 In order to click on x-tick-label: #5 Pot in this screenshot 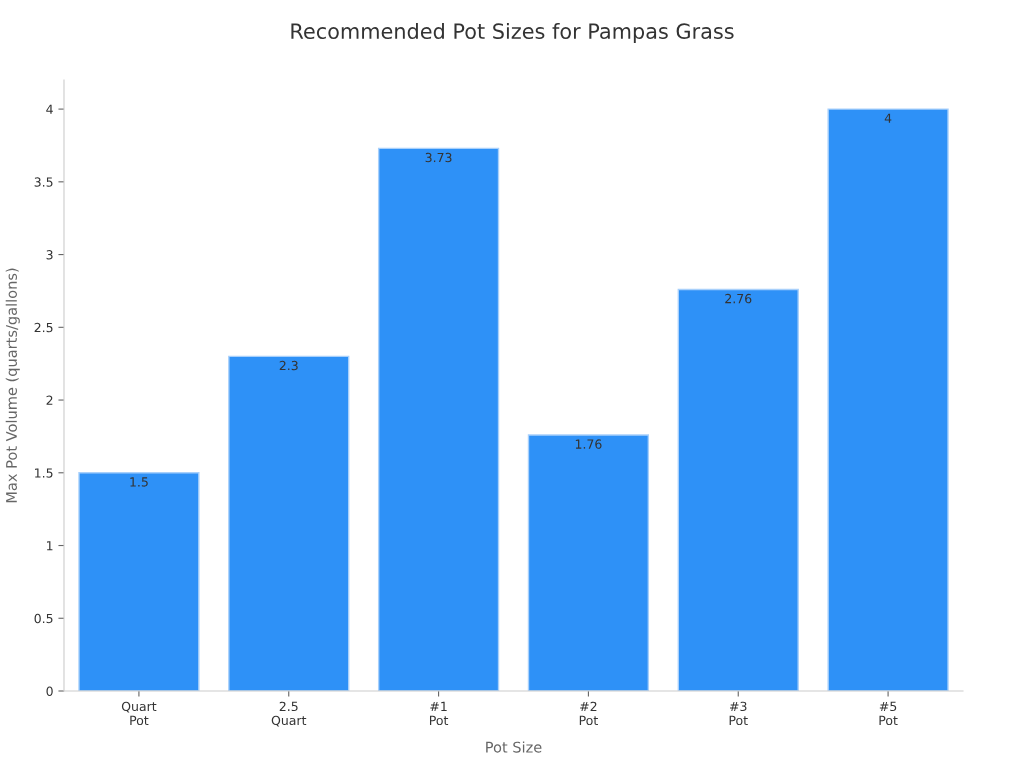, I will do `click(888, 713)`.